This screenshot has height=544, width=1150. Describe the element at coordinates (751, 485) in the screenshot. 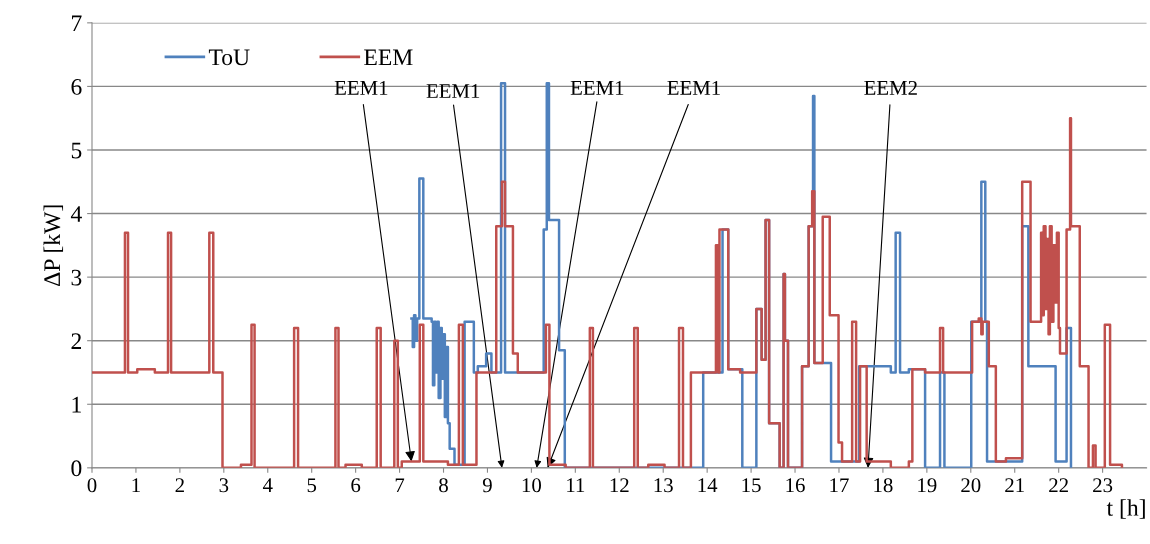

I see `x-tick-label: 15` at that location.